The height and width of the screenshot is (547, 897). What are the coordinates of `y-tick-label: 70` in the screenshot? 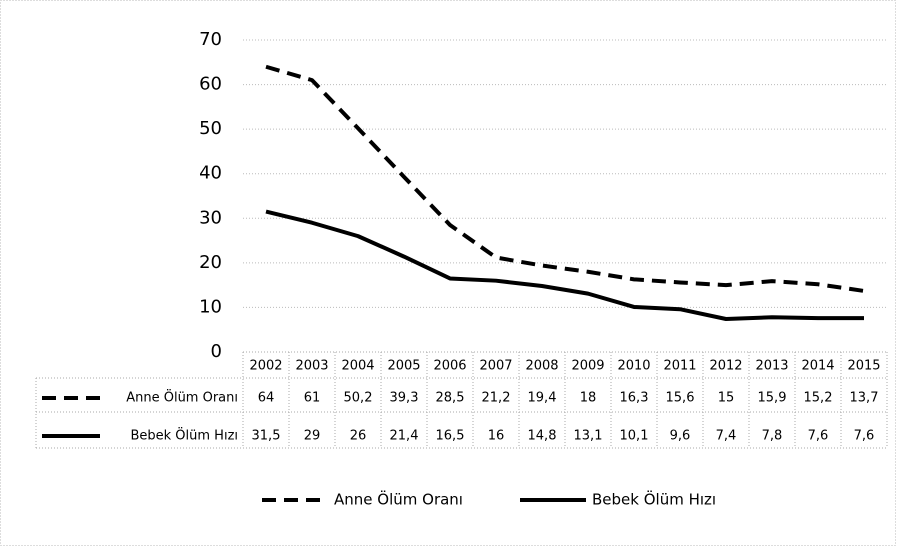 It's located at (210, 39).